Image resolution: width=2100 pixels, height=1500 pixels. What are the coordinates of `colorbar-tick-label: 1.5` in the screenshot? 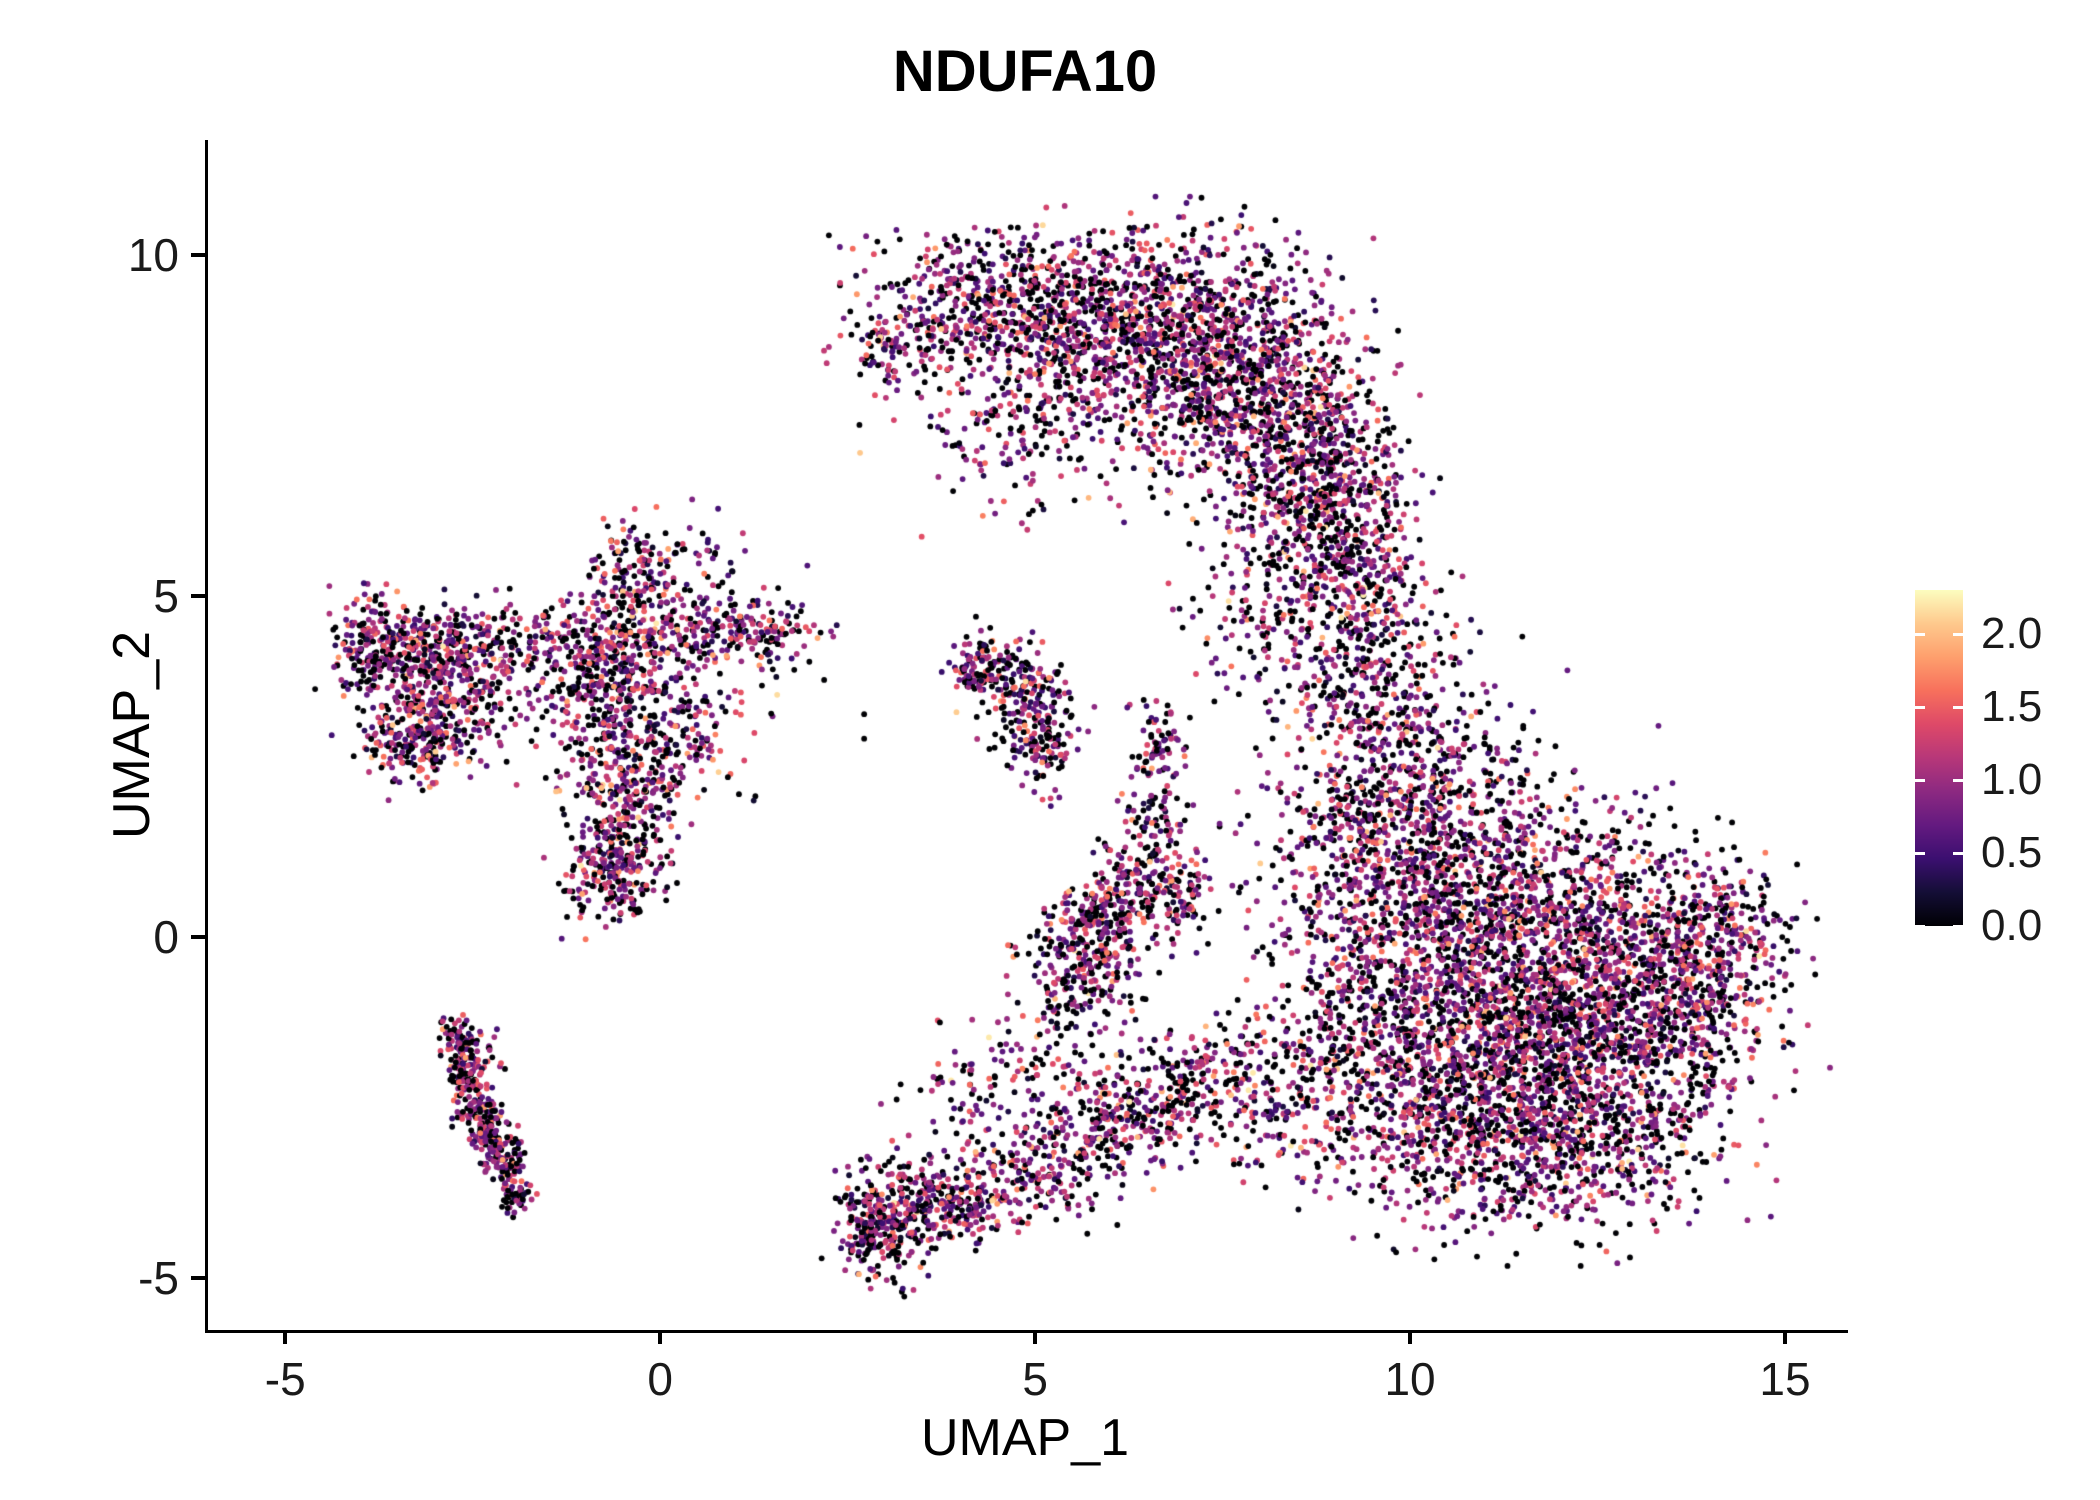 It's located at (2012, 706).